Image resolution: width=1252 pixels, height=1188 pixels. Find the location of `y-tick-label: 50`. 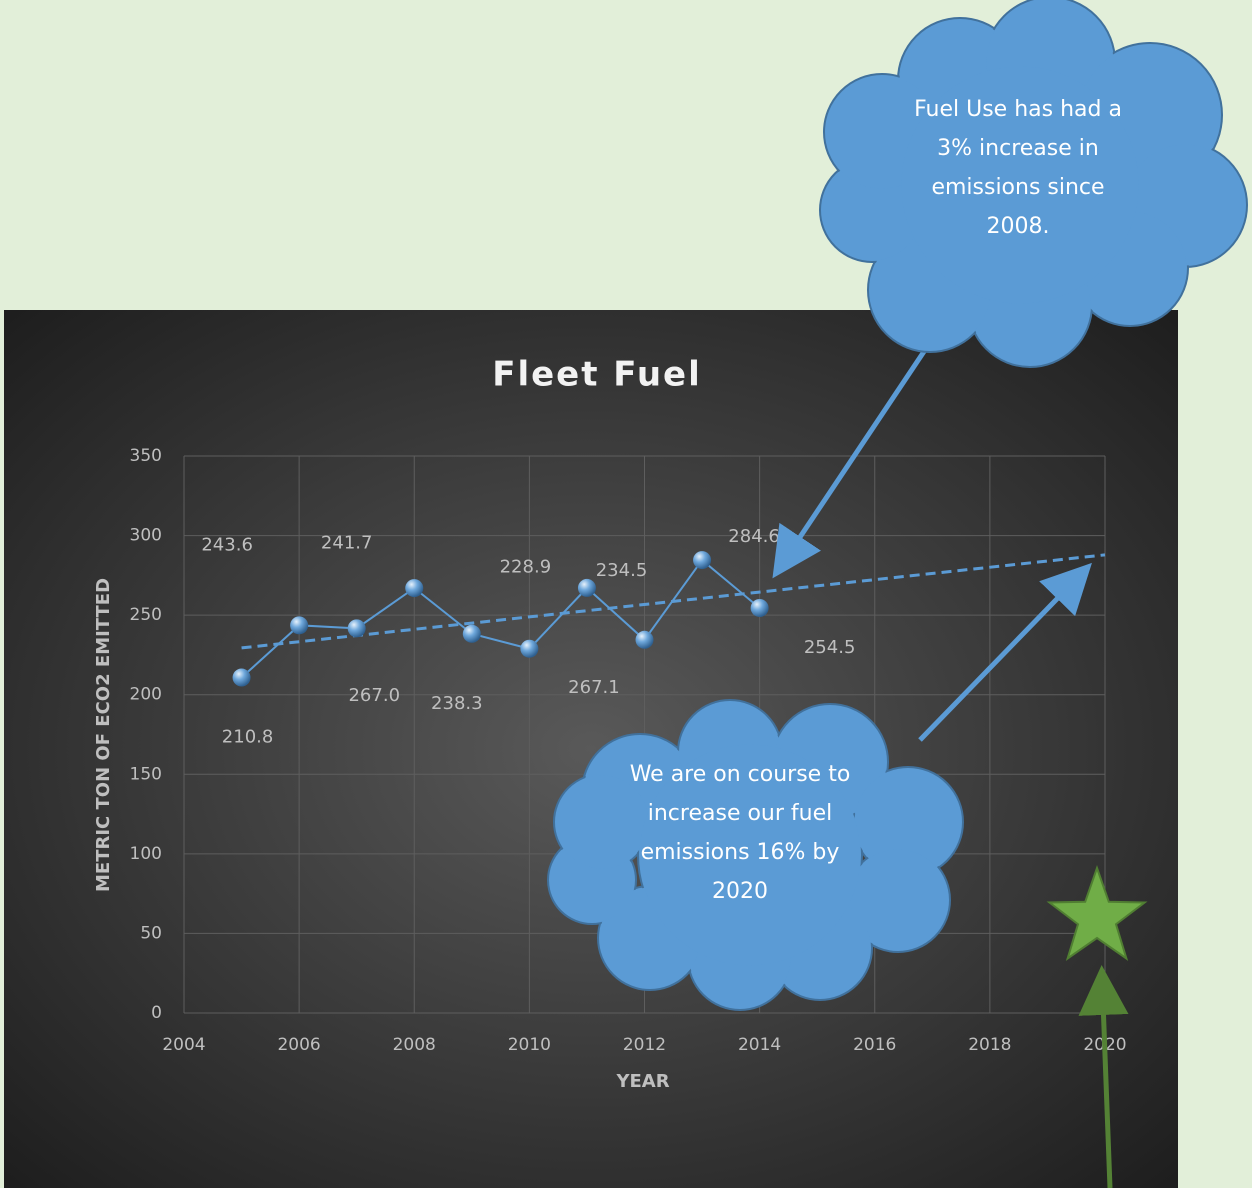

y-tick-label: 50 is located at coordinates (151, 933).